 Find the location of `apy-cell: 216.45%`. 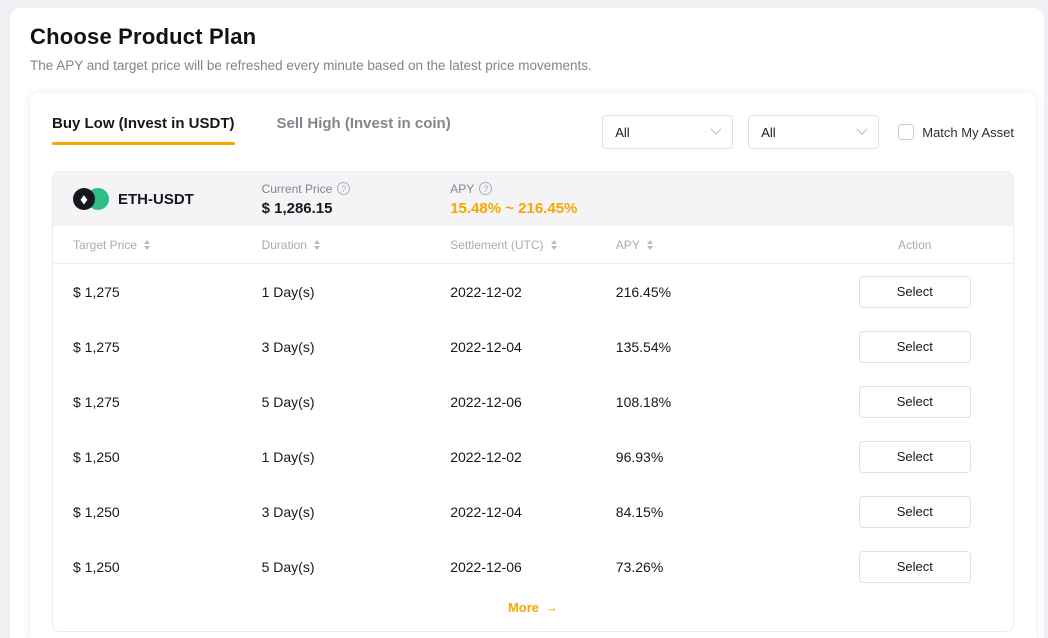

apy-cell: 216.45% is located at coordinates (643, 291).